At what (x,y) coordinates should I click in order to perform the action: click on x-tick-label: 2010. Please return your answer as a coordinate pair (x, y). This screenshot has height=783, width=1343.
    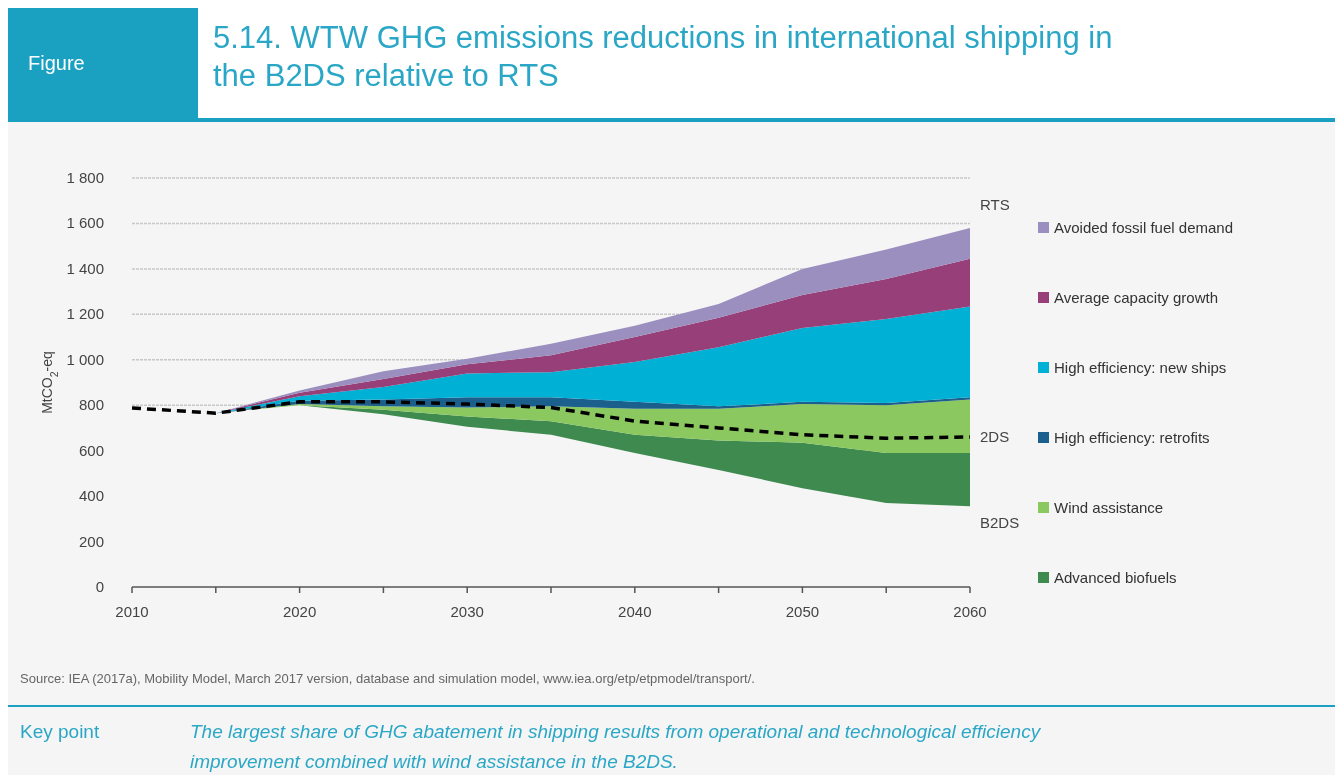
    Looking at the image, I should click on (132, 611).